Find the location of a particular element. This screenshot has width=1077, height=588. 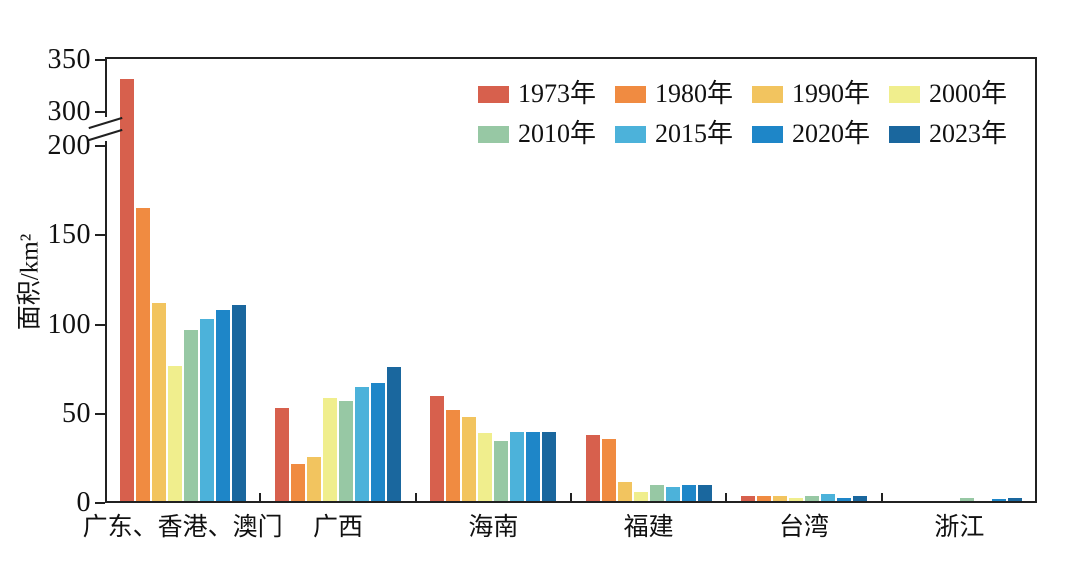

y-axis-tick-label: 300 is located at coordinates (69, 111).